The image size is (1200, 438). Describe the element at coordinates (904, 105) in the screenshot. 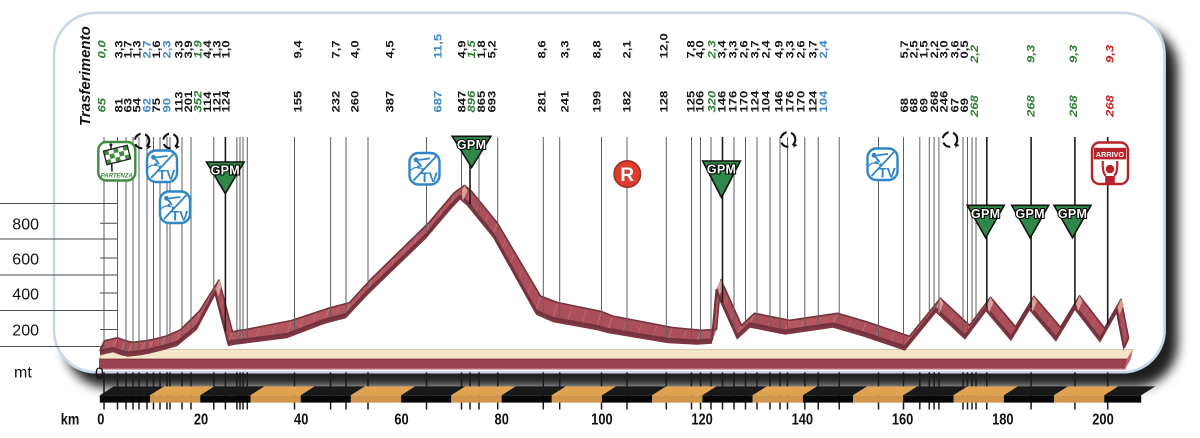

I see `svg-text: 68` at that location.